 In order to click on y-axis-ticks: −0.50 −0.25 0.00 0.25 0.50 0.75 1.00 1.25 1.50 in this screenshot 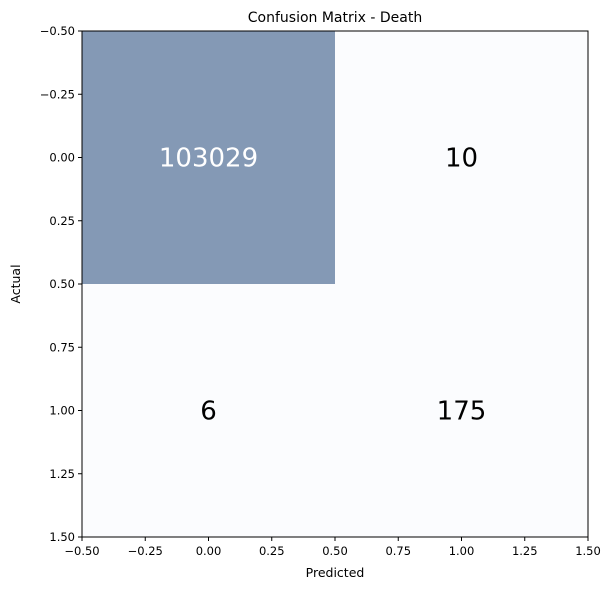, I will do `click(61, 284)`.